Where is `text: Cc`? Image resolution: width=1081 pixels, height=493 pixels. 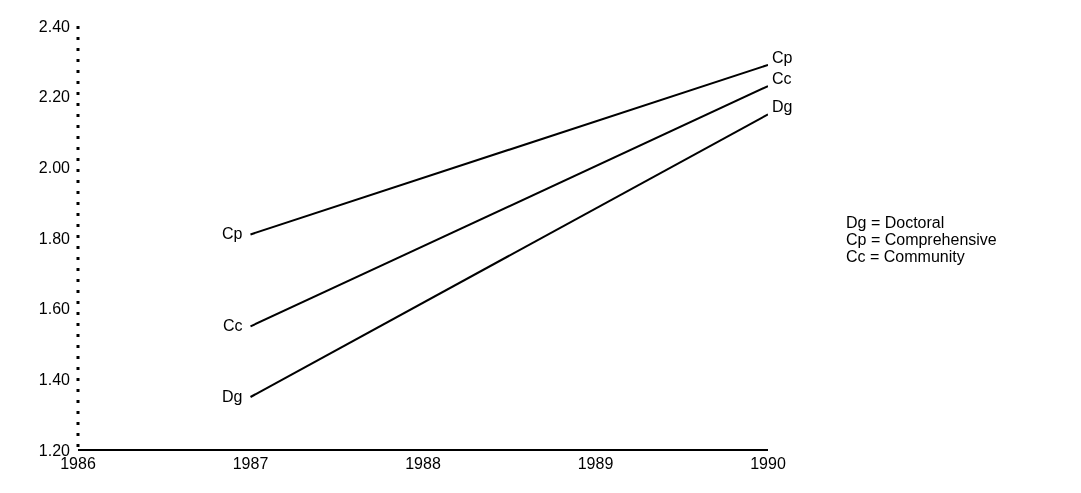
text: Cc is located at coordinates (232, 326).